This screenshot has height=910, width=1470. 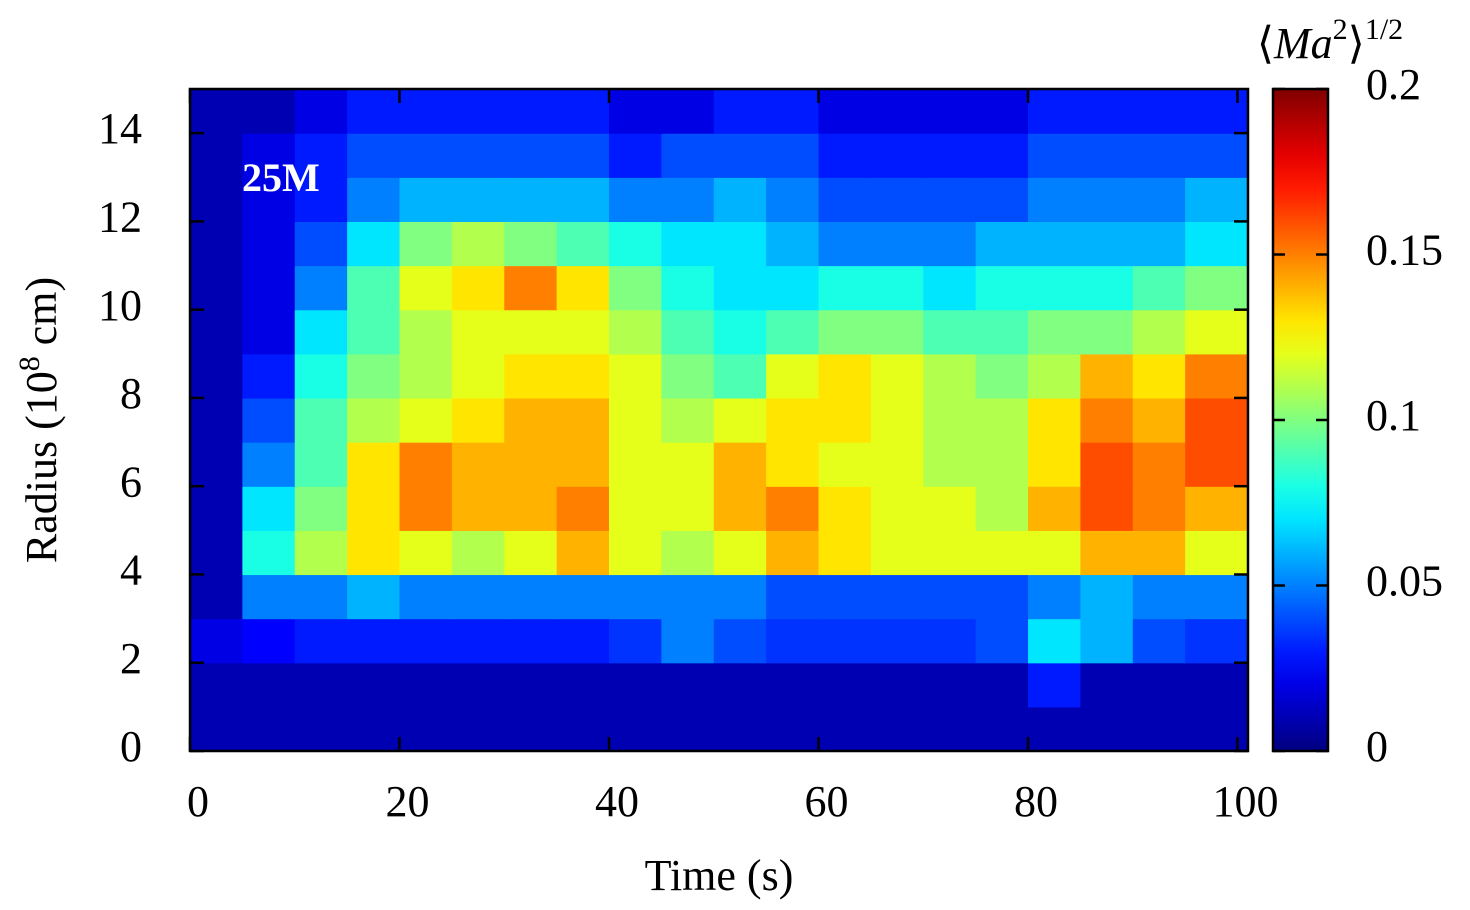 What do you see at coordinates (131, 658) in the screenshot?
I see `y-tick-label: 2` at bounding box center [131, 658].